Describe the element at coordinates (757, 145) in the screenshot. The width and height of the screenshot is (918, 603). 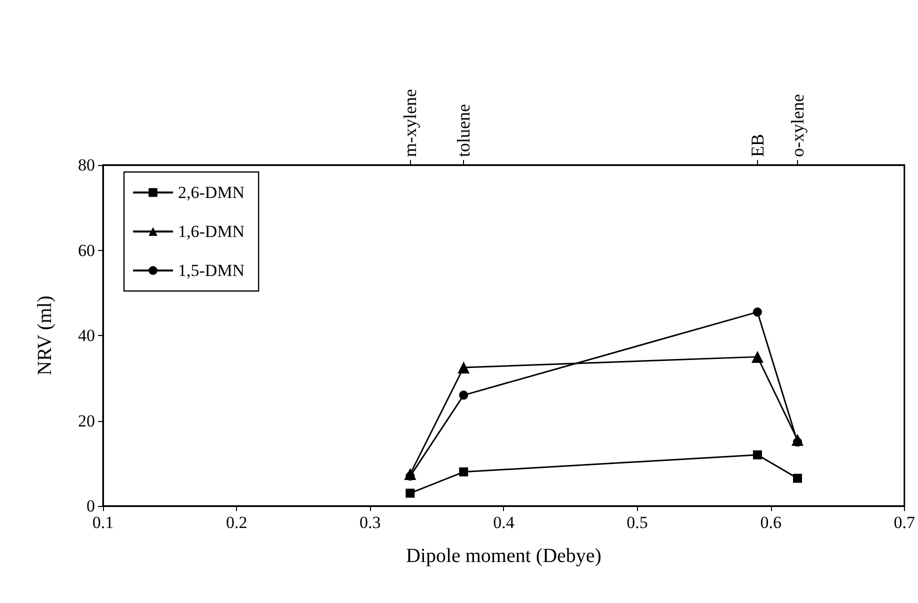
I see `annotation: EB` at that location.